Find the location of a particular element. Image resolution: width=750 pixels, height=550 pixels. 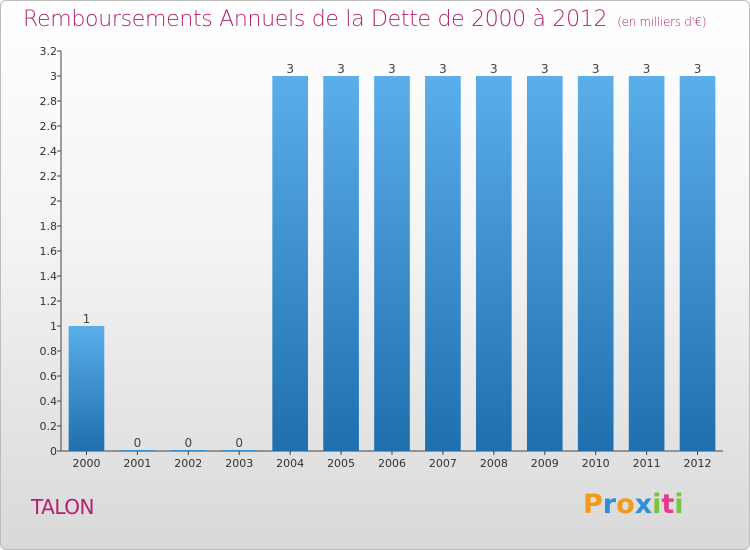

y-tick-label: 1.6 is located at coordinates (49, 251).